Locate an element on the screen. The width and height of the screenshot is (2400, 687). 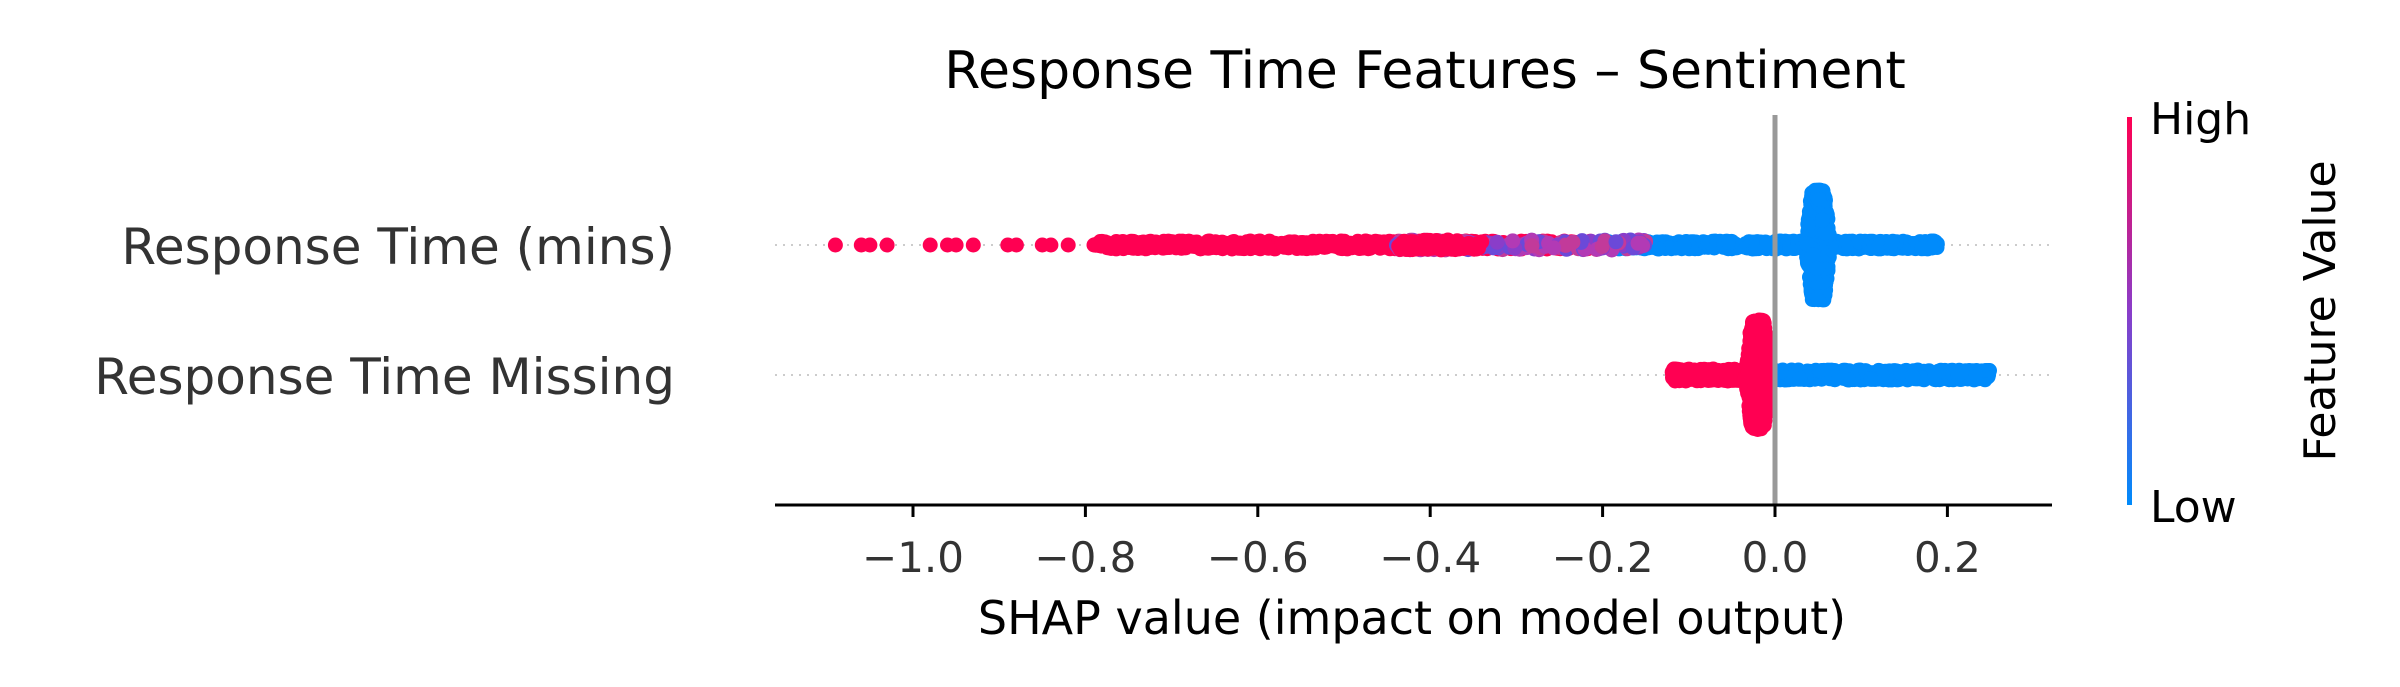
colorbar-high-label: High is located at coordinates (2200, 119).